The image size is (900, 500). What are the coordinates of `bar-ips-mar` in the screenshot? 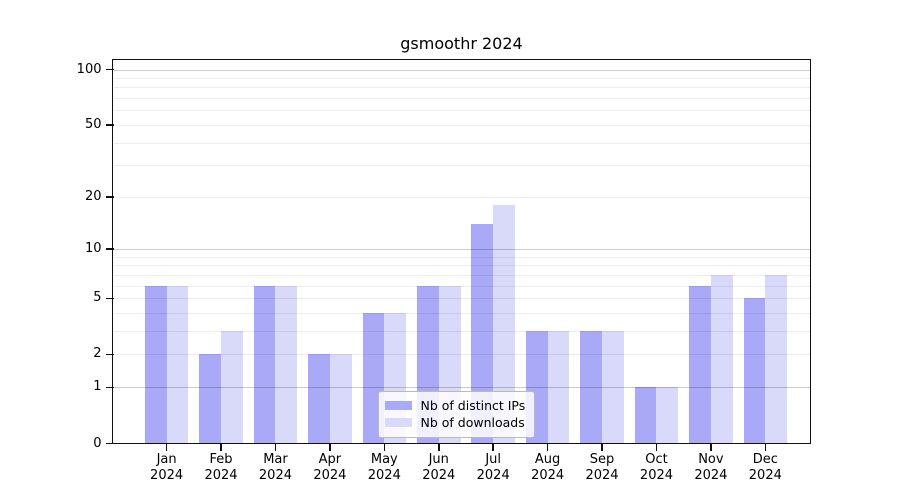 It's located at (264, 364).